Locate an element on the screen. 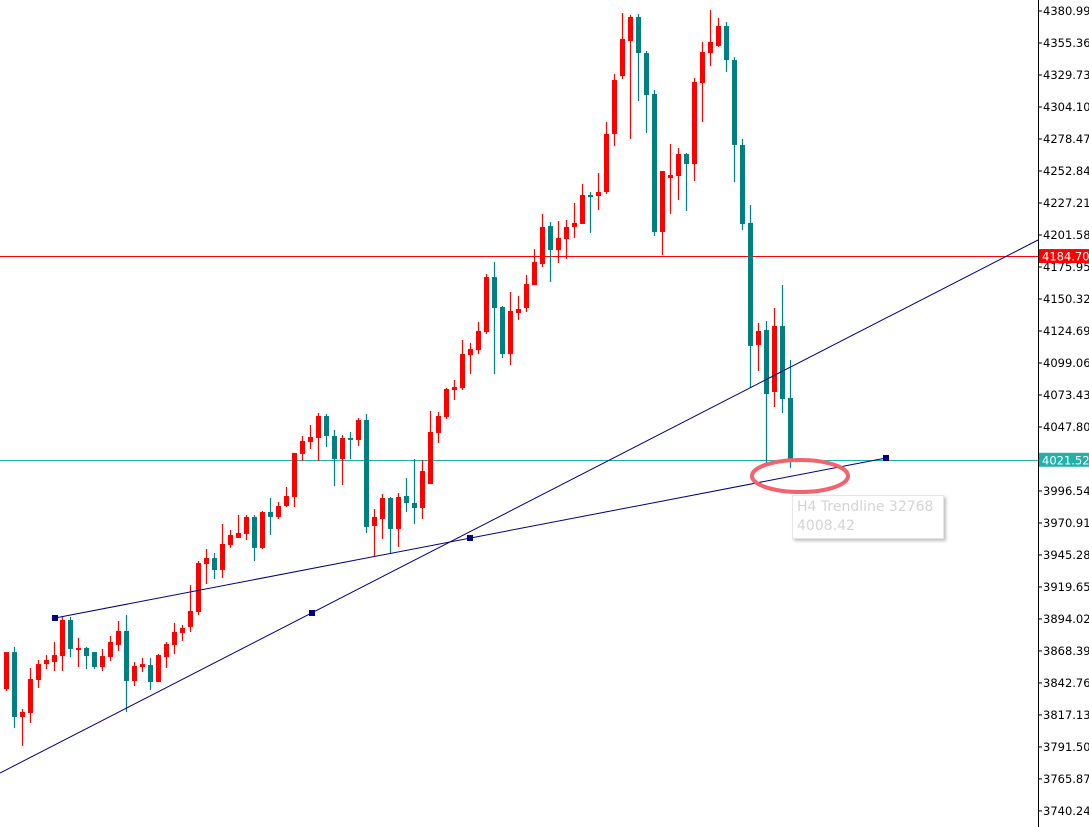 This screenshot has width=1089, height=827. axis-tick-label: 3996.54 is located at coordinates (1066, 491).